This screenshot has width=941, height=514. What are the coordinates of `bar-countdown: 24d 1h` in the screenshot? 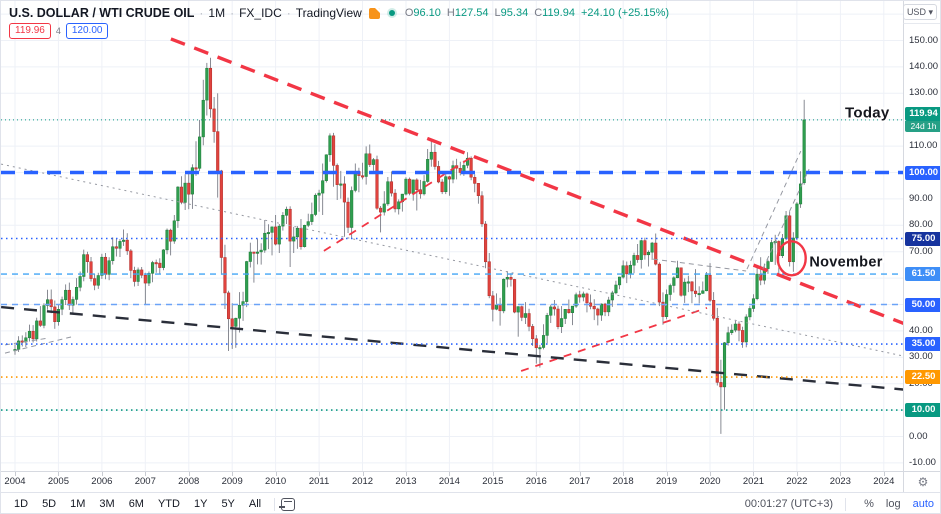 It's located at (922, 126).